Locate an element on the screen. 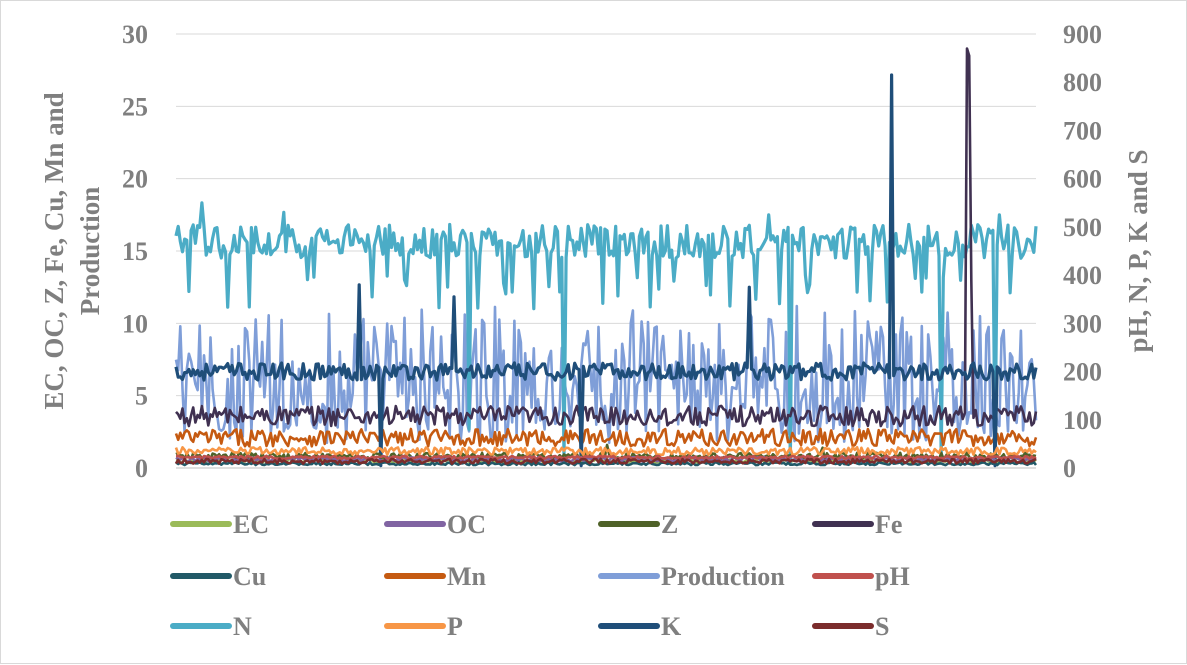 The image size is (1187, 665). left-tick-label: 5 is located at coordinates (141, 396).